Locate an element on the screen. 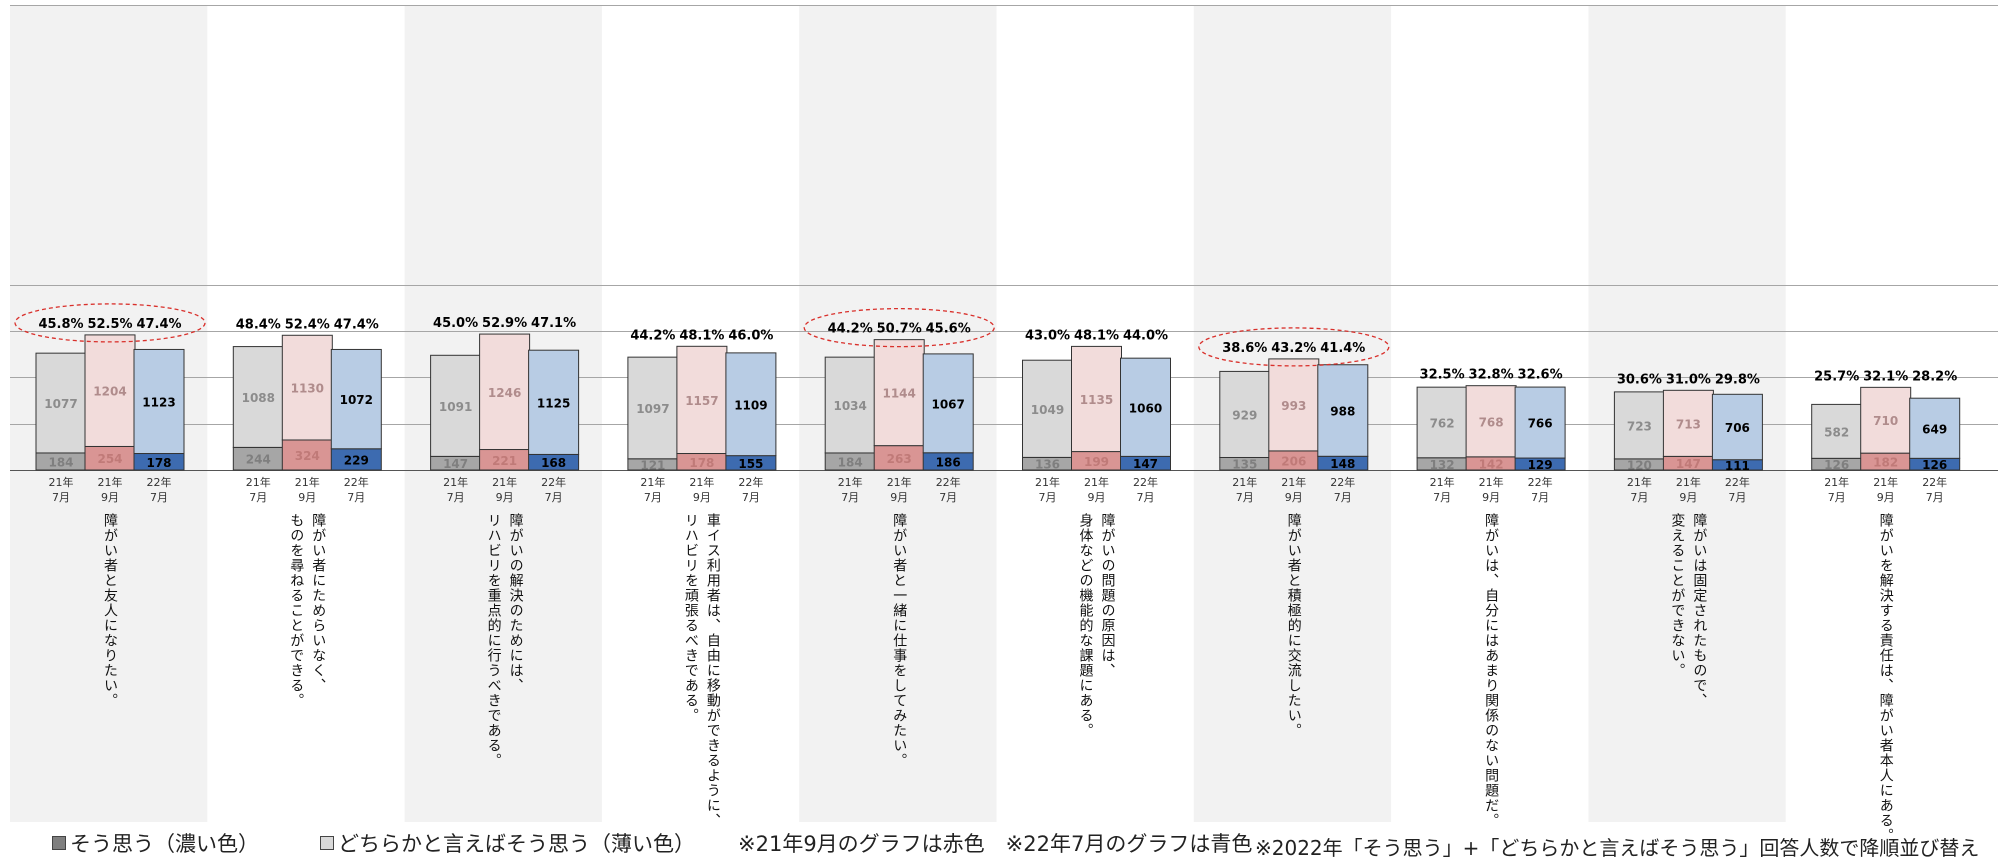 This screenshot has height=861, width=1998. data-label-somewhat-agree: 1125 is located at coordinates (553, 403).